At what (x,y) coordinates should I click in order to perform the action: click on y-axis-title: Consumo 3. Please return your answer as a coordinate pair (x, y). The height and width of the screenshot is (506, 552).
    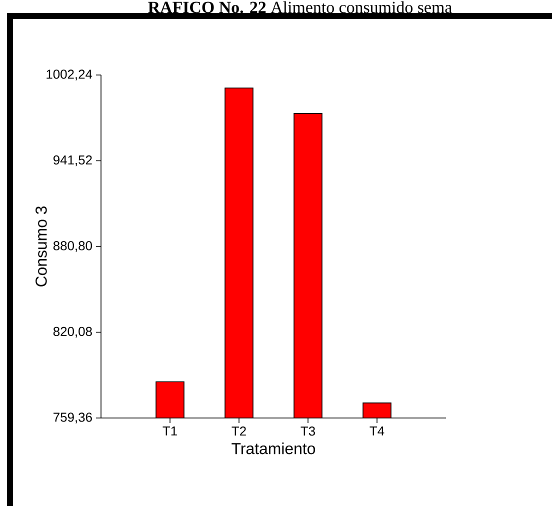
    Looking at the image, I should click on (41, 246).